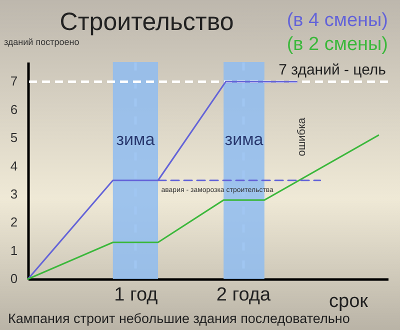 The width and height of the screenshot is (400, 330). I want to click on y-tick-label: 7, so click(14, 81).